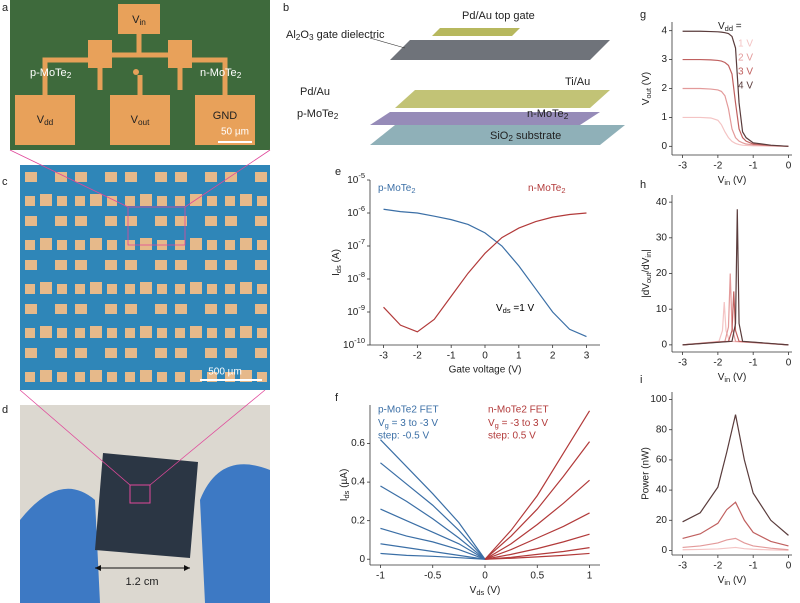 The image size is (800, 603). Describe the element at coordinates (524, 423) in the screenshot. I see `text-part: = -3 to 3 V` at that location.